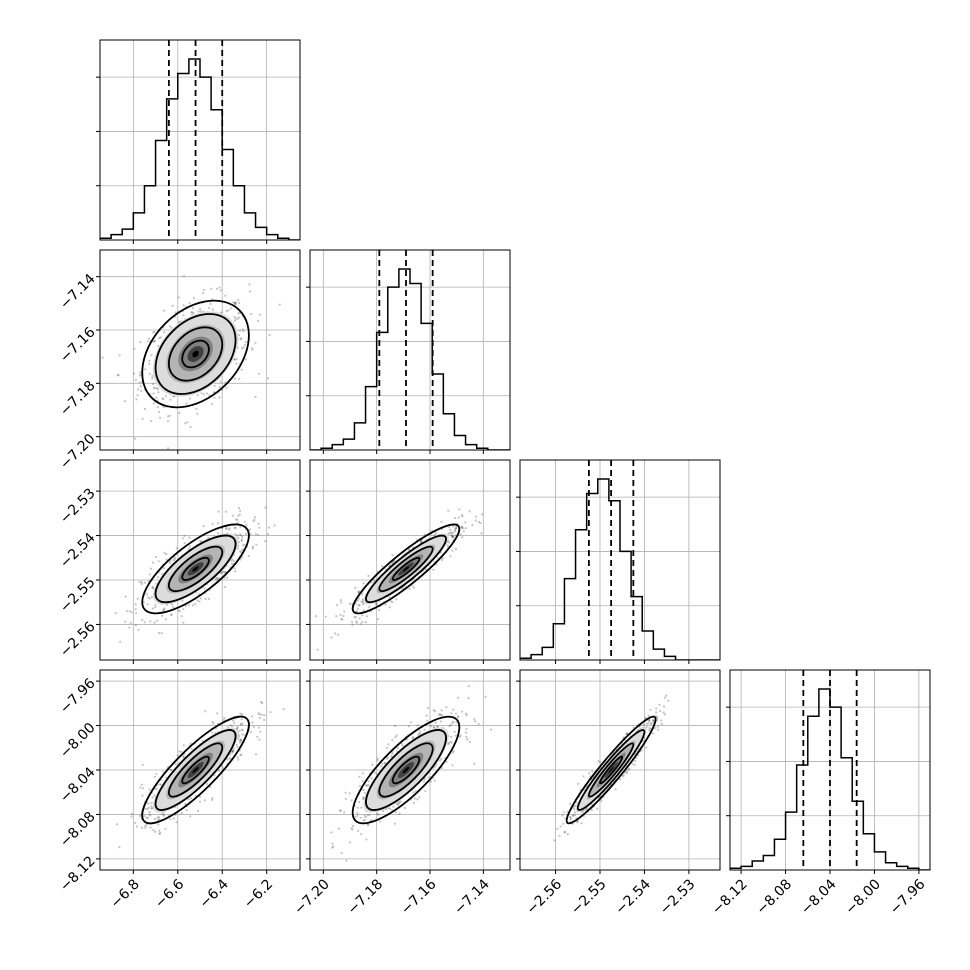  What do you see at coordinates (620, 560) in the screenshot?
I see `panel-content` at bounding box center [620, 560].